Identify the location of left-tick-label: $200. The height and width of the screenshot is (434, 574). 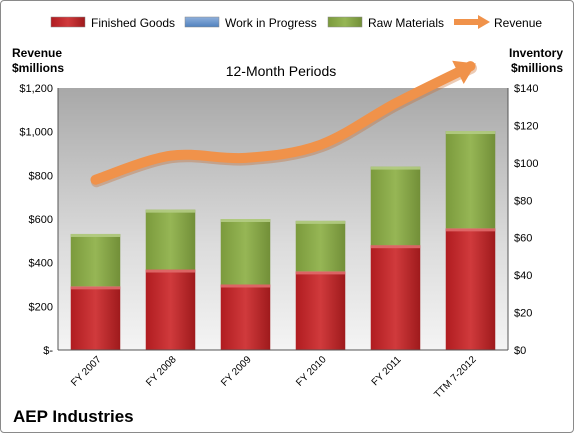
(41, 307).